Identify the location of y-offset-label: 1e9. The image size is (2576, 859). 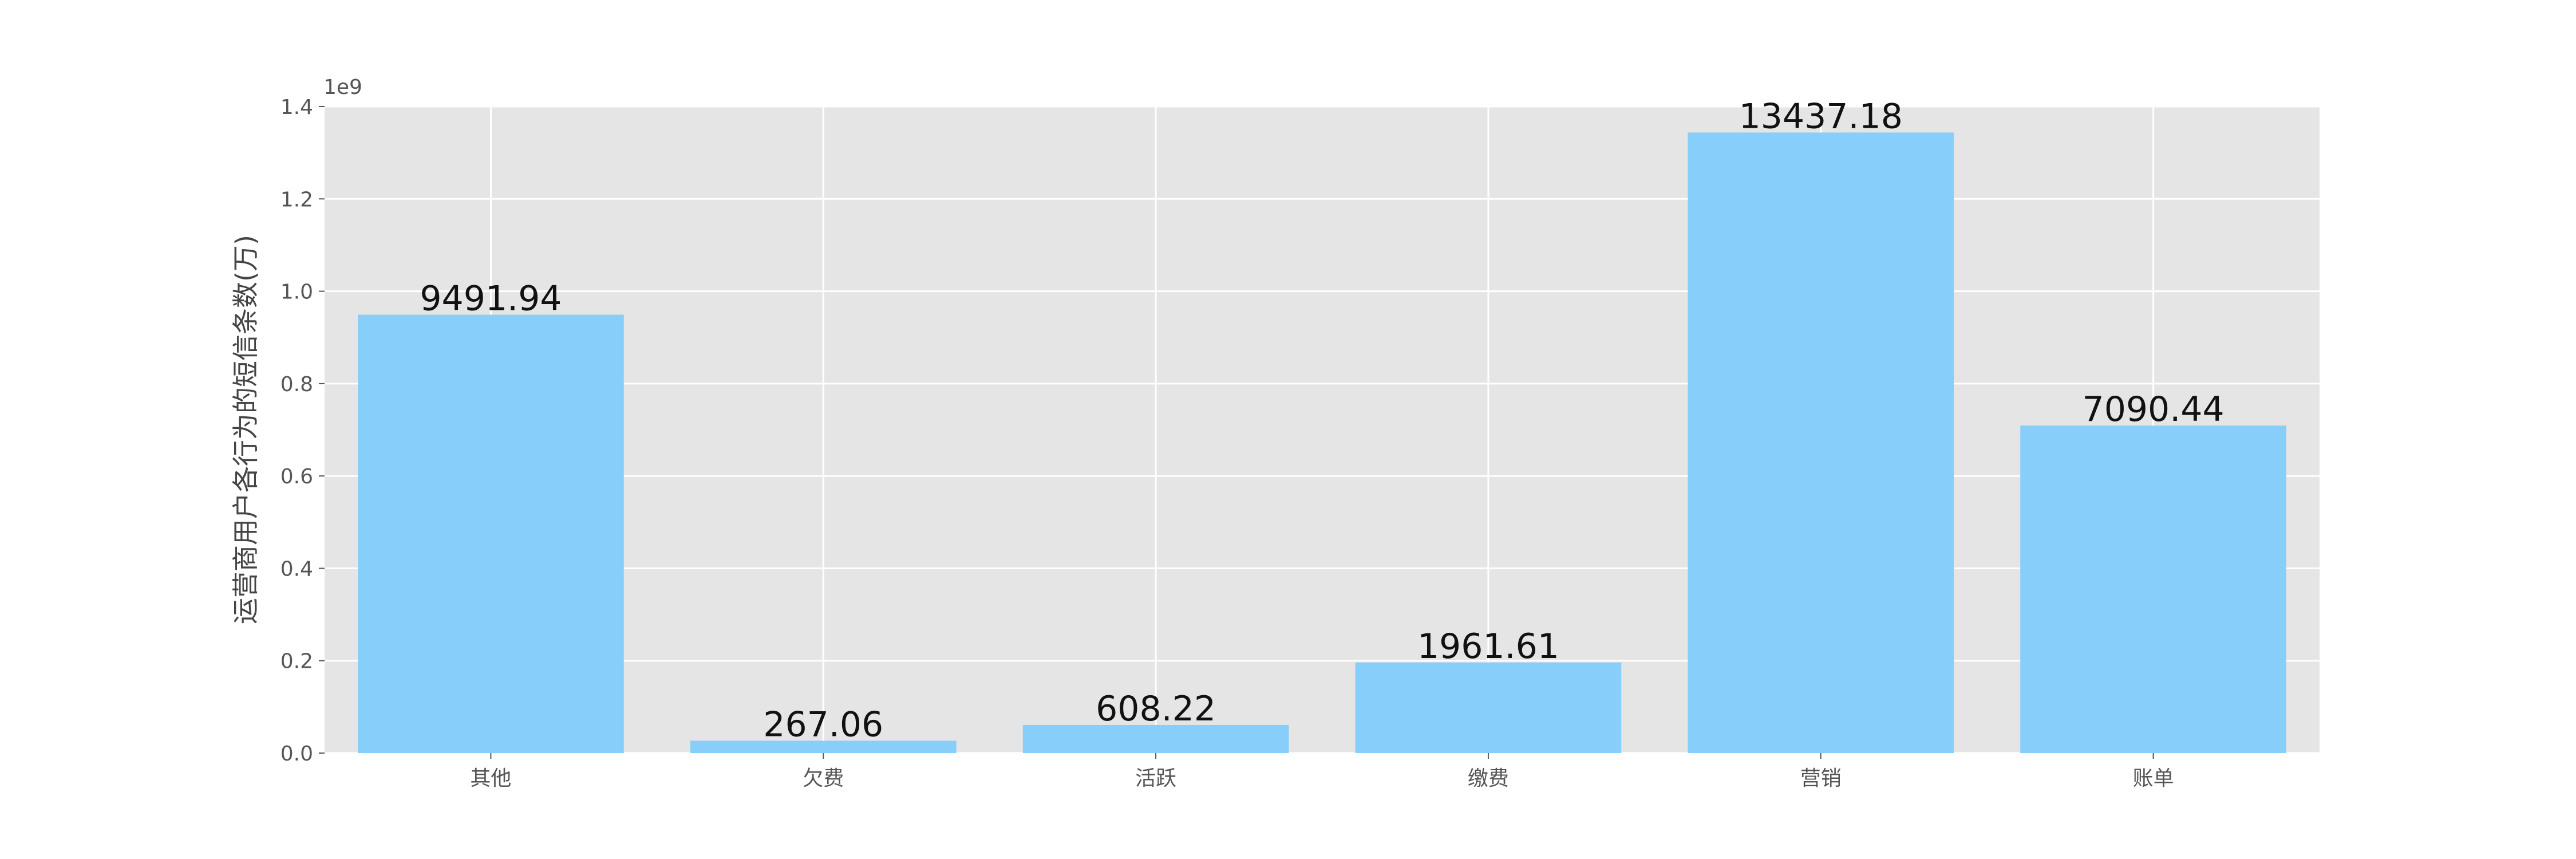
(342, 88).